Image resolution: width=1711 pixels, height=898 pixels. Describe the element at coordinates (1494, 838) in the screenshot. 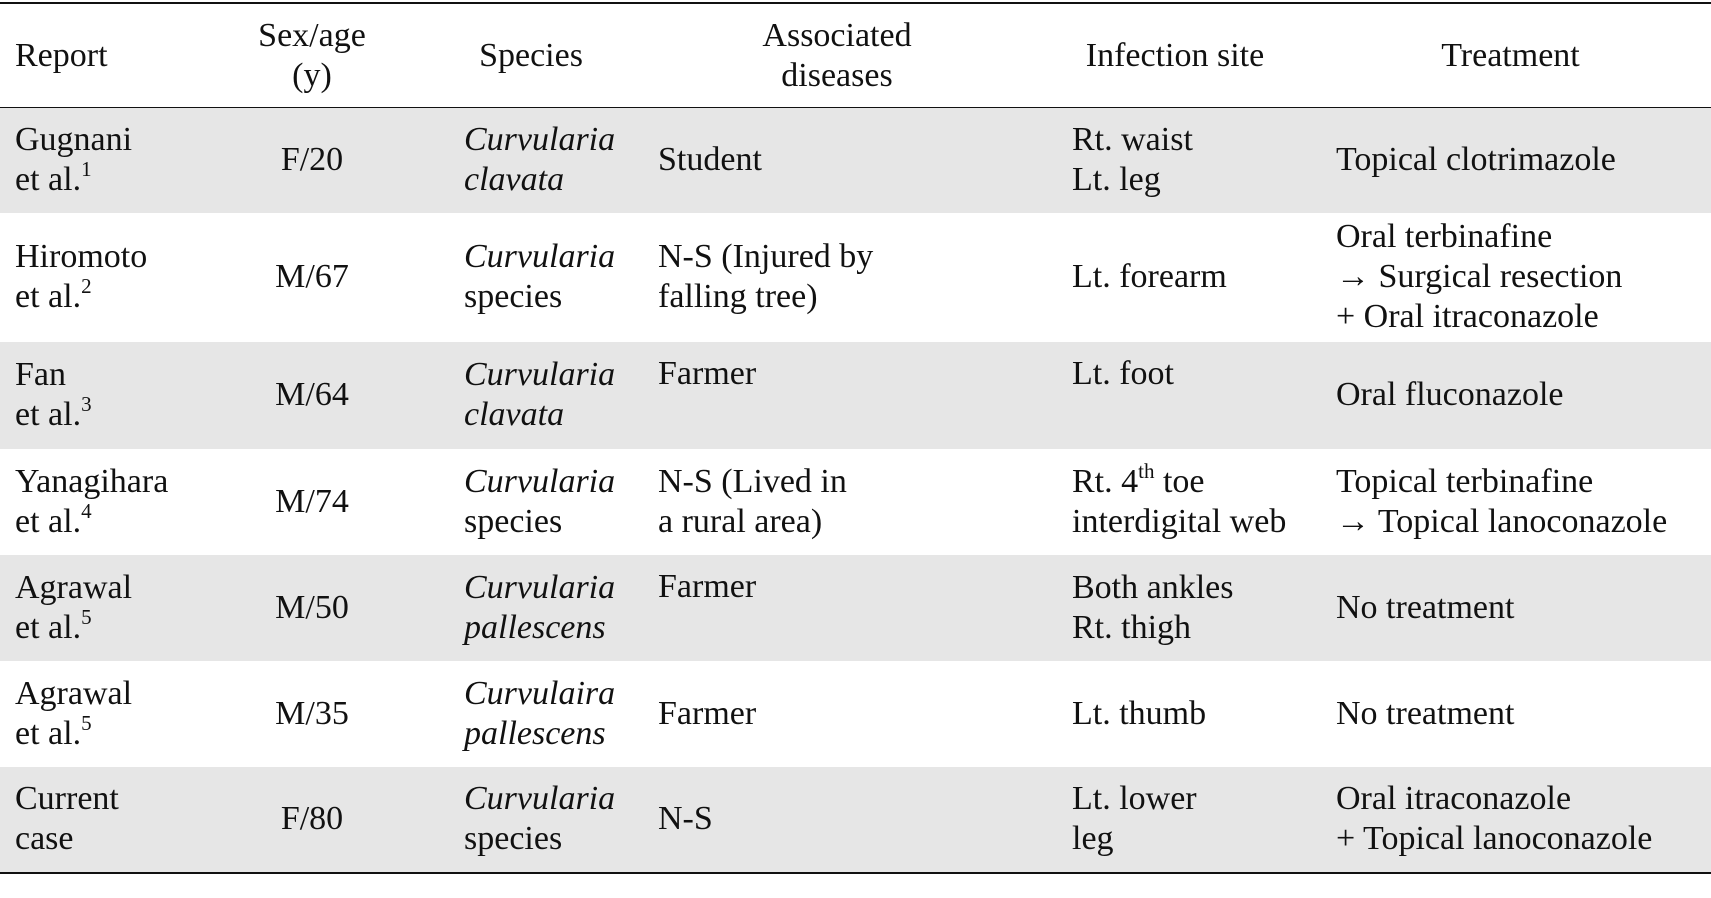

I see `treatment-line: + Topical lanoconazole` at that location.